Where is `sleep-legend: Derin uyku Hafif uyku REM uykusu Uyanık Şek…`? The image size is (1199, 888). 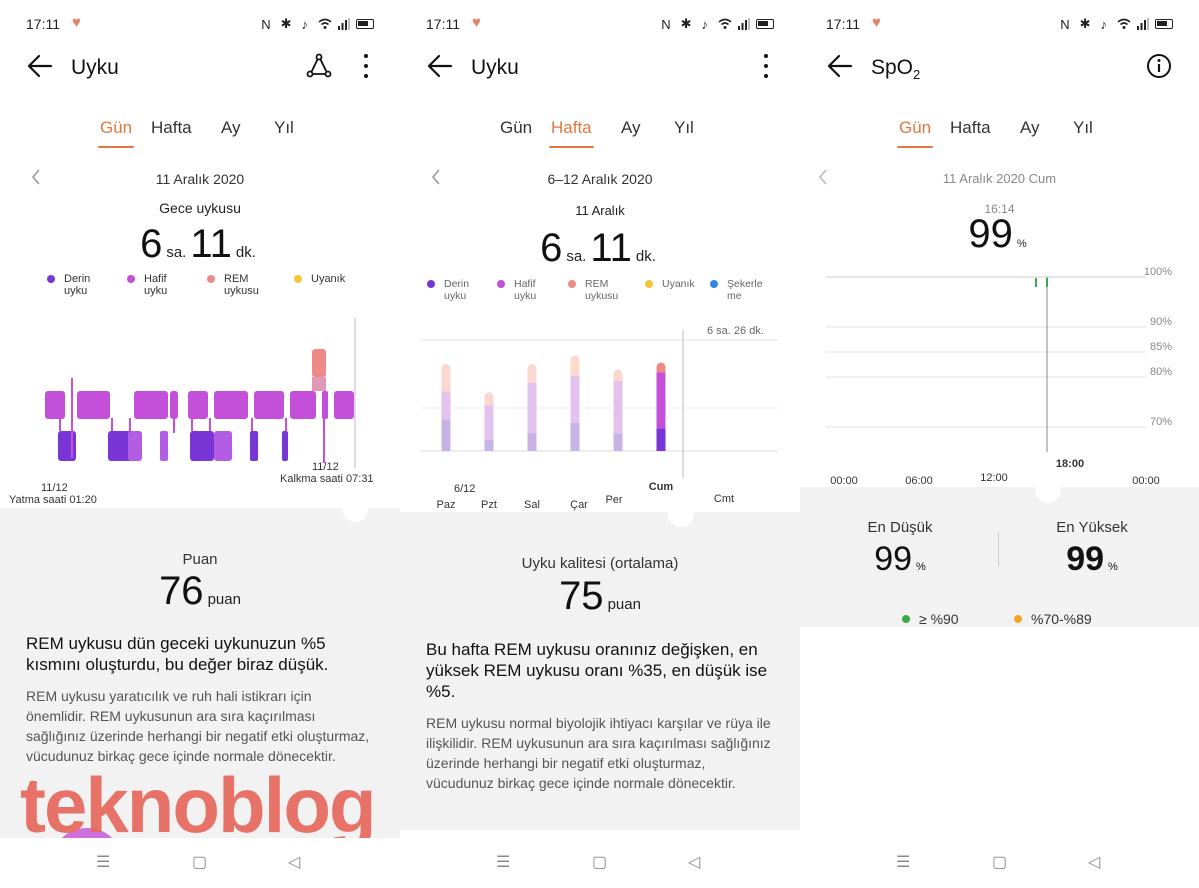
sleep-legend: Derin uyku Hafif uyku REM uykusu Uyanık Şek… is located at coordinates (607, 293).